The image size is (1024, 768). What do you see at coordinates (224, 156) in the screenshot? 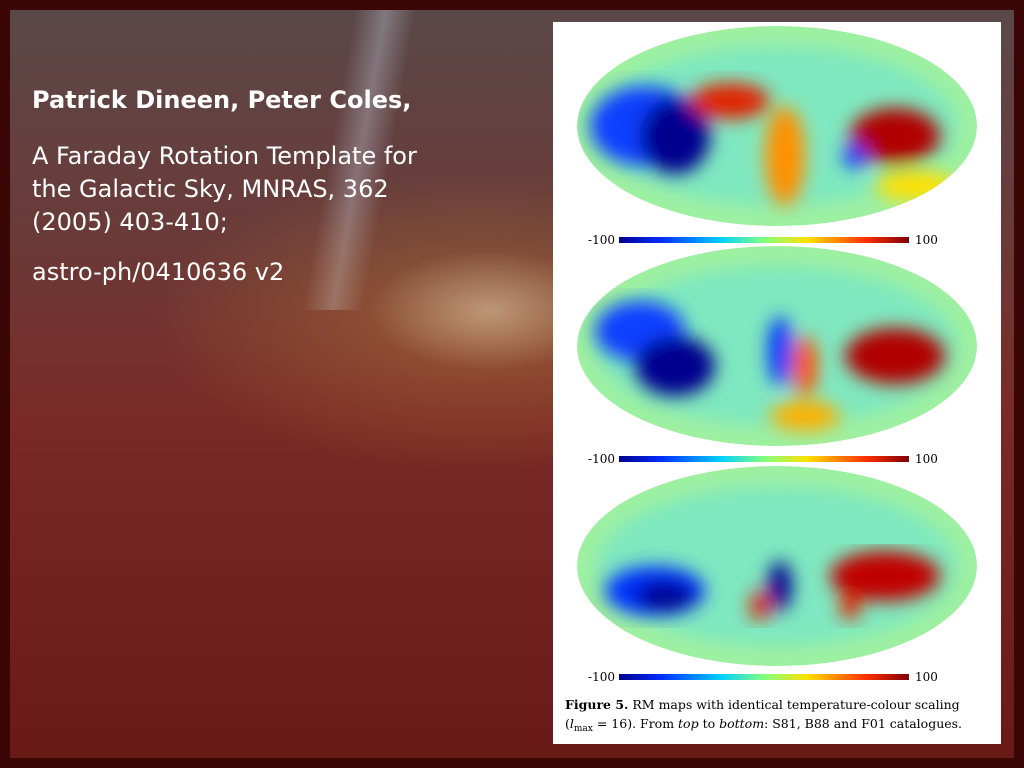
I see `citation-line: A Faraday Rotation Template for` at bounding box center [224, 156].